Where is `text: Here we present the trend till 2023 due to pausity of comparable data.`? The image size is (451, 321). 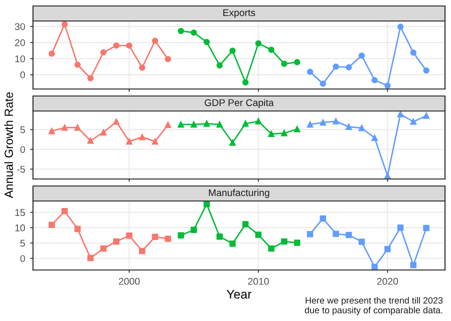
text: Here we present the trend till 2023 due to pausity of comparable data. is located at coordinates (373, 306).